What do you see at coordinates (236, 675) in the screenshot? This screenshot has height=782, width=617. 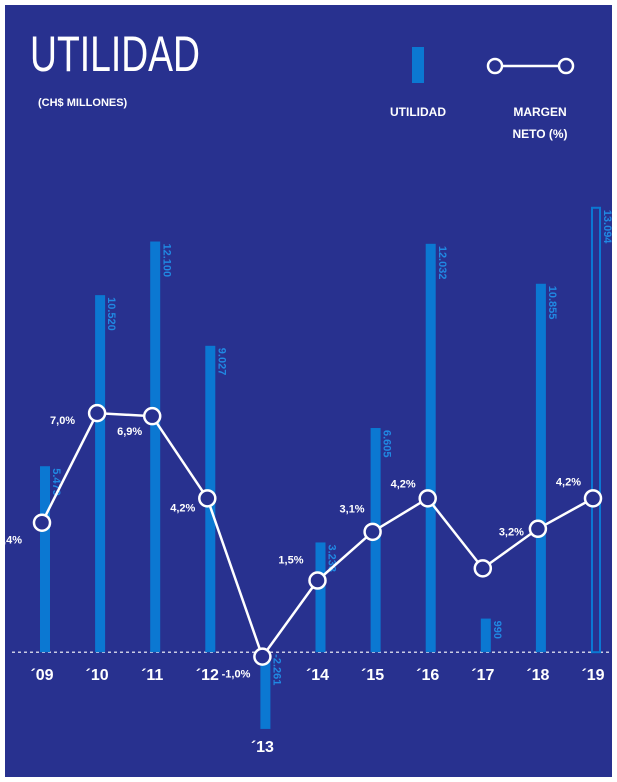 I see `line-value-label: -1,0%` at bounding box center [236, 675].